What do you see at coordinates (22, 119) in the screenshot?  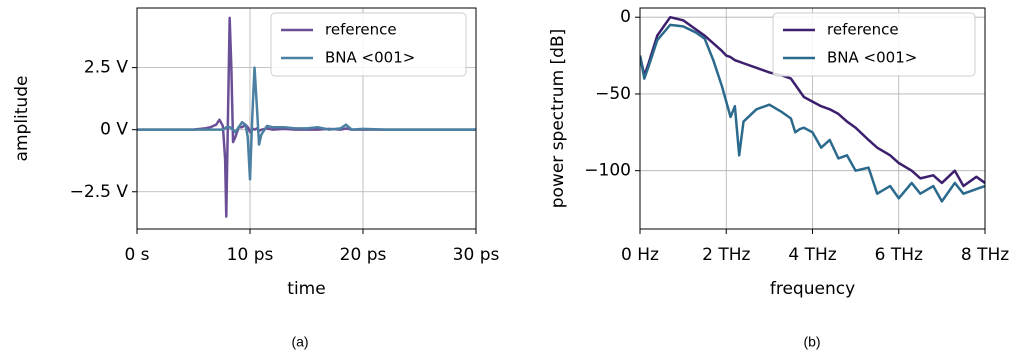 I see `y-axis-label: amplitude` at bounding box center [22, 119].